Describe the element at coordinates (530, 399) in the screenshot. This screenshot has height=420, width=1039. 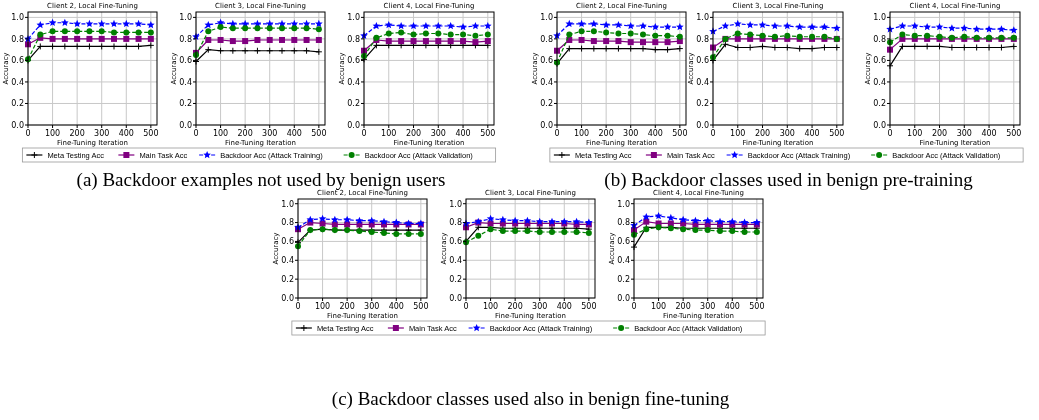
I see `text: (c) Backdoor classes used also in benign fine-tuning` at that location.